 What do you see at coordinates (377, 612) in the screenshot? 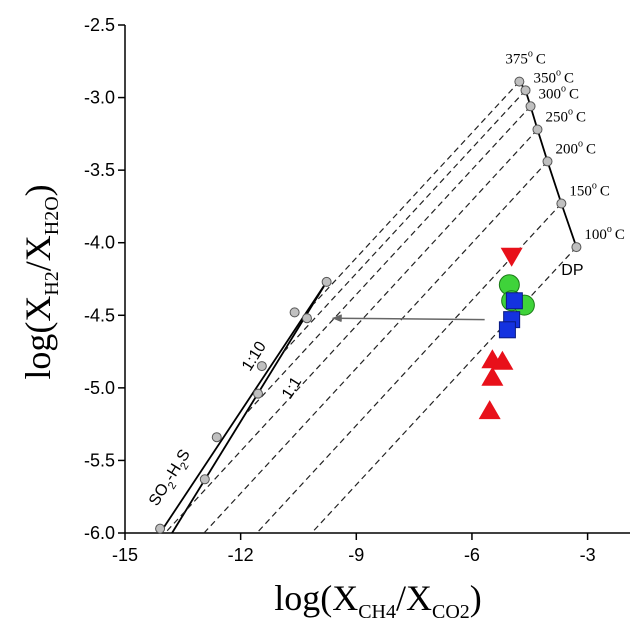
I see `x-axis-title-part: CH4` at bounding box center [377, 612].